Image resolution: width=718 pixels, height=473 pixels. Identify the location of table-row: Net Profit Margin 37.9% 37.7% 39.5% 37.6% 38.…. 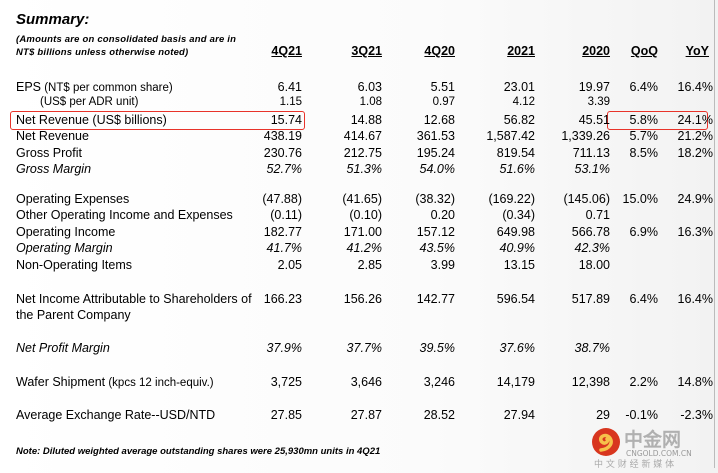
(359, 349).